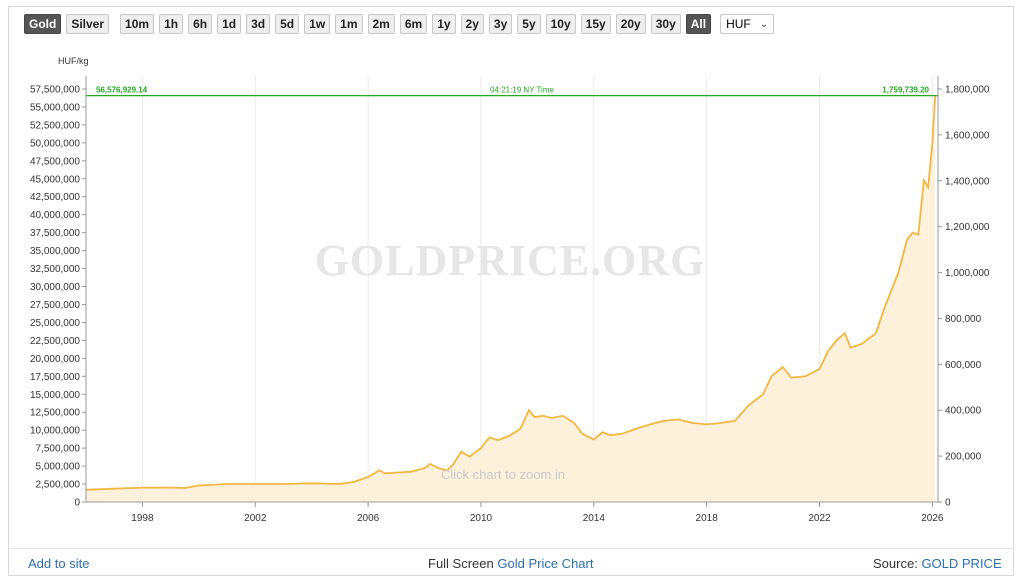 This screenshot has height=584, width=1024. What do you see at coordinates (137, 24) in the screenshot?
I see `range-button-10m: 10m` at bounding box center [137, 24].